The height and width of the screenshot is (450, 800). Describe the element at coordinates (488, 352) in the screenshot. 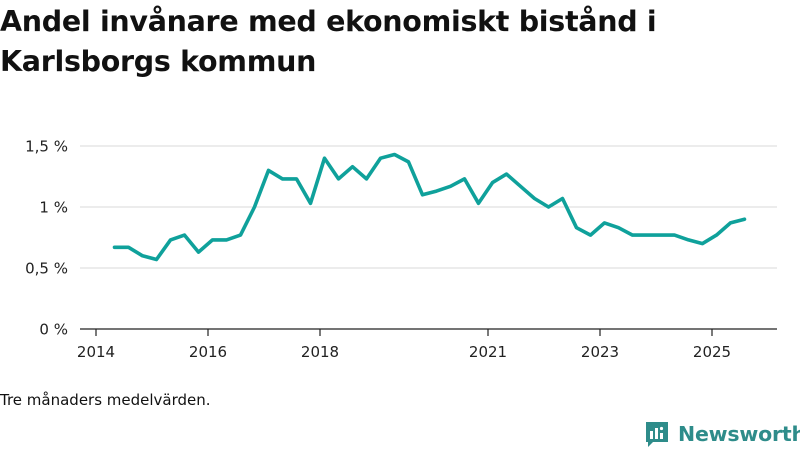

I see `x-tick-label: 2021` at that location.